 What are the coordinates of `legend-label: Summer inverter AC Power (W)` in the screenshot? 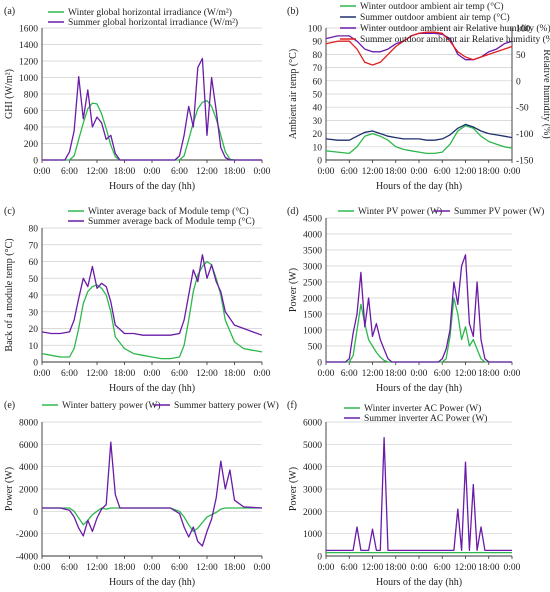 It's located at (425, 418).